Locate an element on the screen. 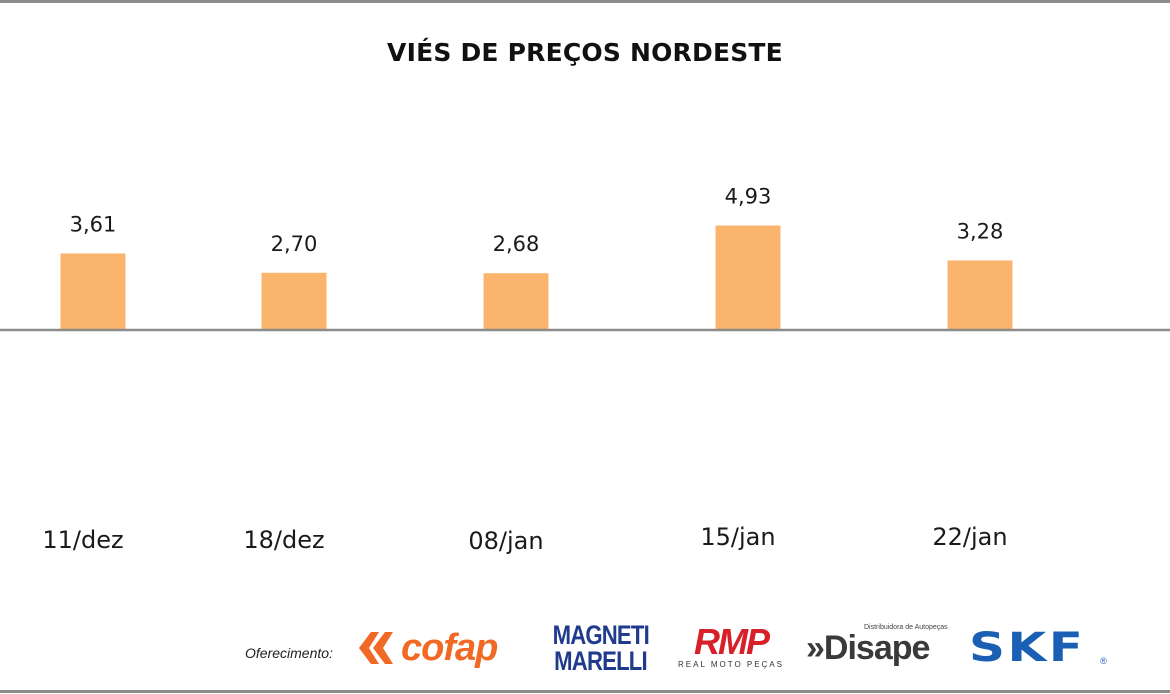 This screenshot has height=694, width=1170. value-label-15-jan: 4,93 is located at coordinates (748, 196).